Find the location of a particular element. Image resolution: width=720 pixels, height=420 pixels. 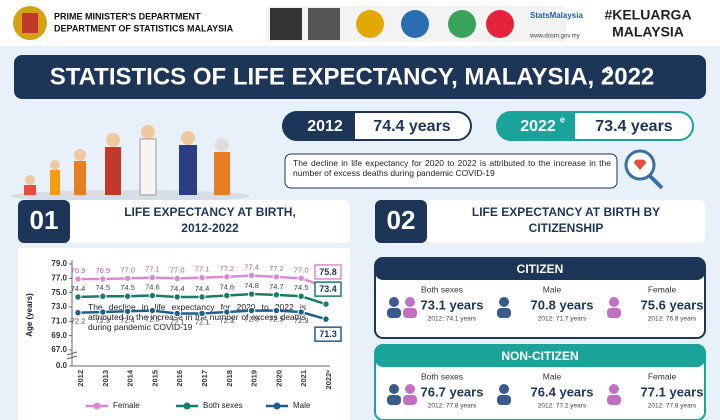

section-number: 01 is located at coordinates (44, 220).